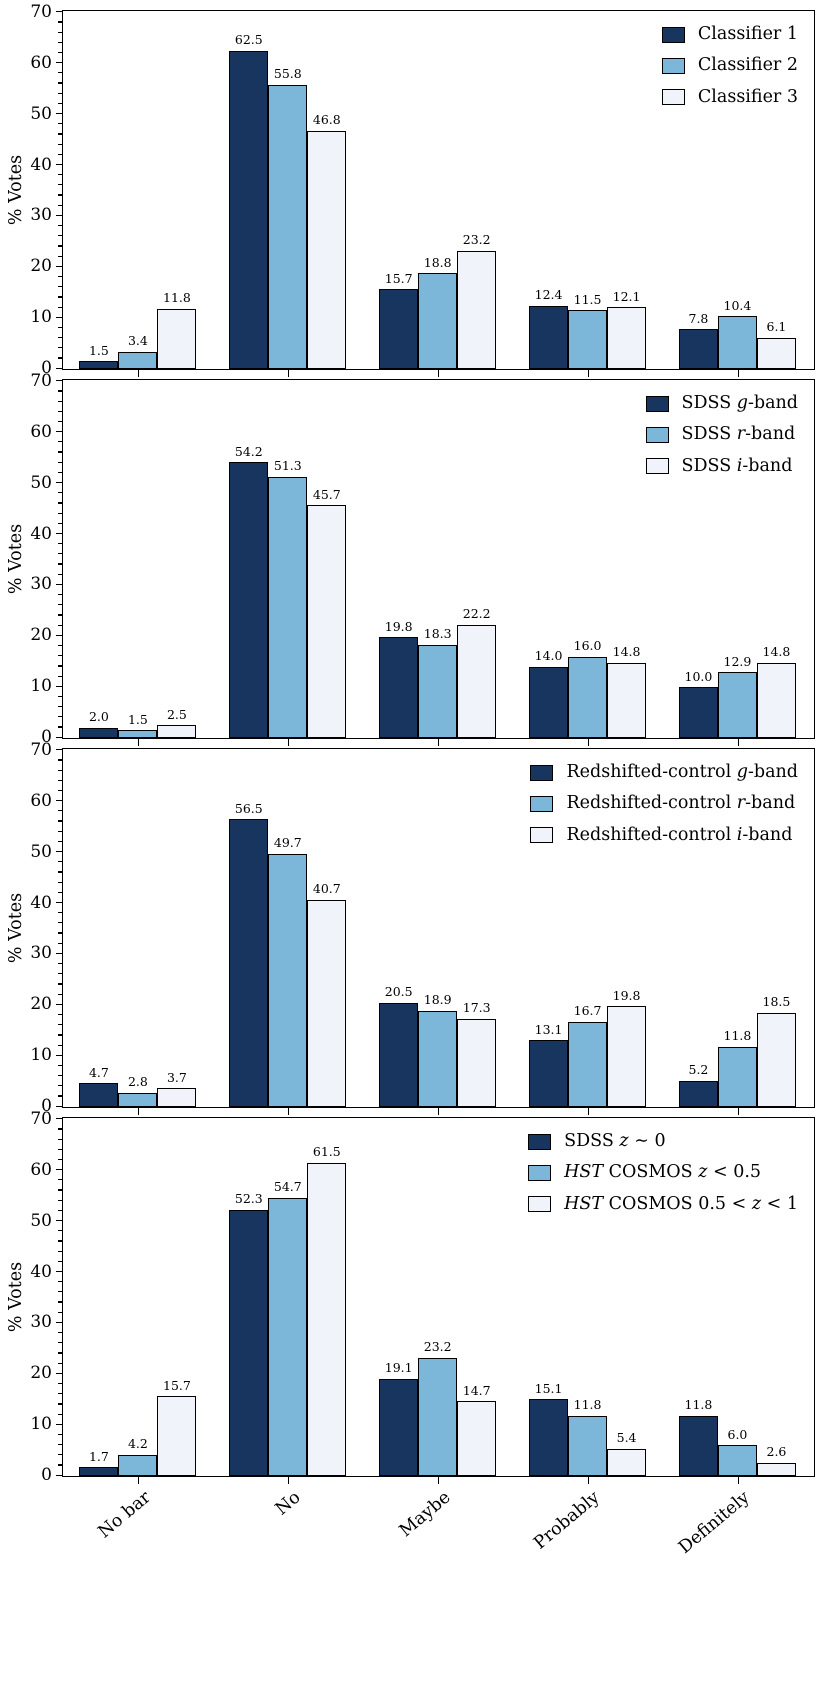 Image resolution: width=830 pixels, height=1690 pixels. I want to click on bar-value-label: 17.3, so click(476, 1008).